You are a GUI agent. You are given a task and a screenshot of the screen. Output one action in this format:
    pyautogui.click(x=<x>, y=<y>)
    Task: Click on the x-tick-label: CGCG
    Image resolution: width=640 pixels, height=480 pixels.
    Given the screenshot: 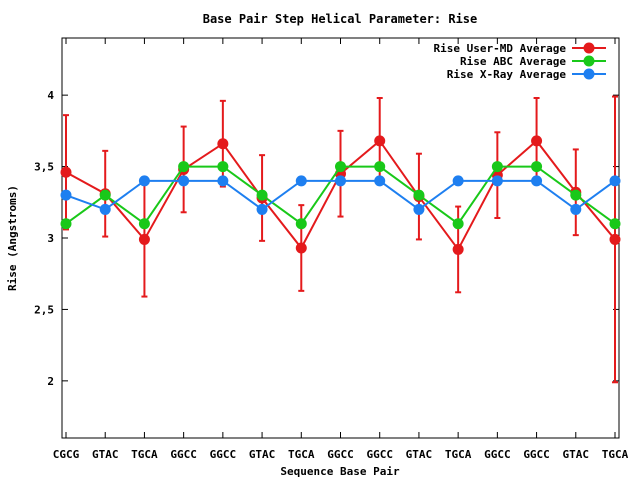 What is the action you would take?
    pyautogui.click(x=66, y=454)
    